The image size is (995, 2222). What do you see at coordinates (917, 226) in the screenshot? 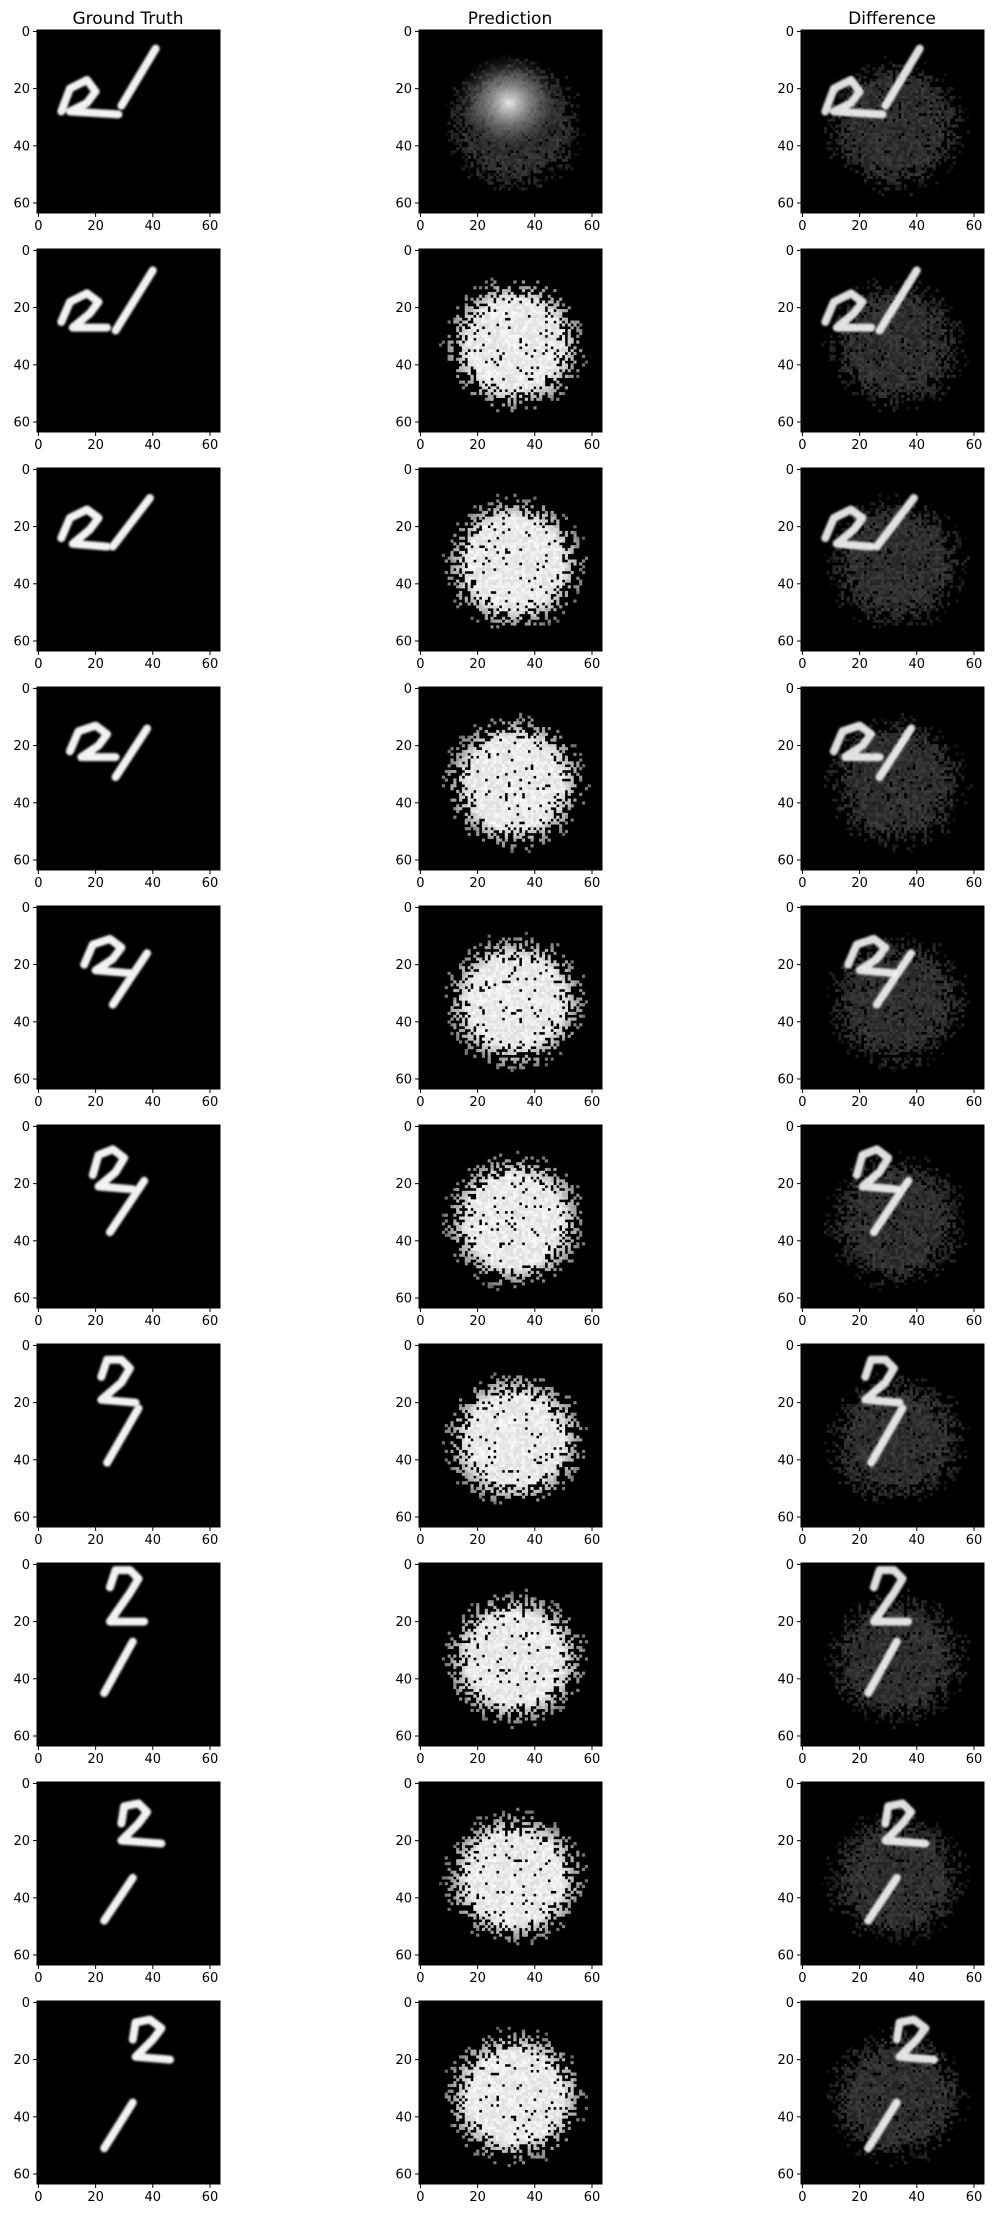
I see `x-tick-label: 40` at bounding box center [917, 226].